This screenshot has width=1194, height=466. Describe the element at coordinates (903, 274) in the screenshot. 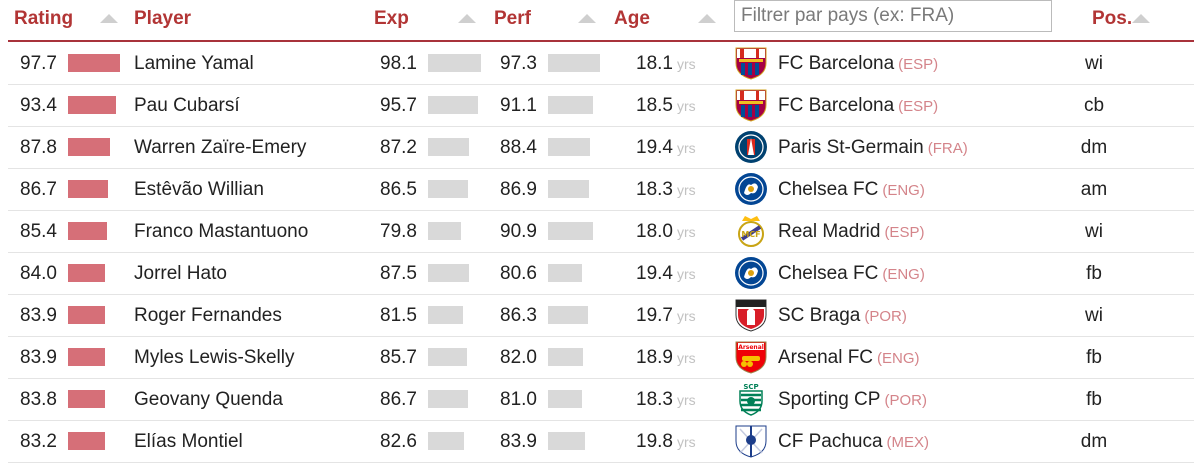

I see `country-code: (ENG)` at that location.